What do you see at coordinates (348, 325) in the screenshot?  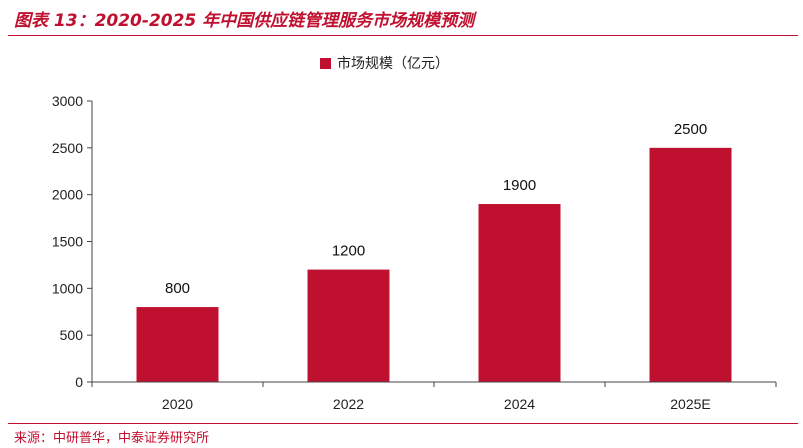 I see `bar-2022` at bounding box center [348, 325].